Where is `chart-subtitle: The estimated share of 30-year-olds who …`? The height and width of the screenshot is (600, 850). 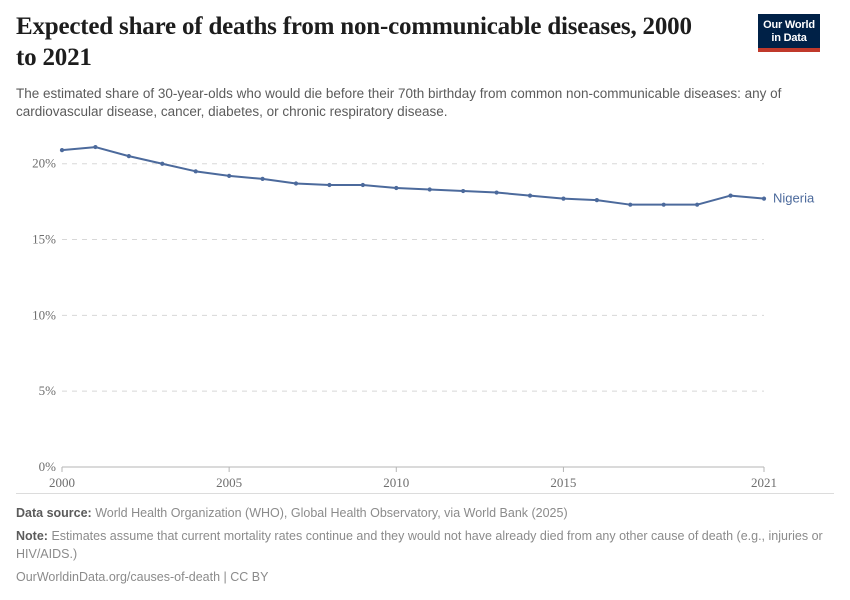 chart-subtitle: The estimated share of 30-year-olds who … is located at coordinates (399, 103).